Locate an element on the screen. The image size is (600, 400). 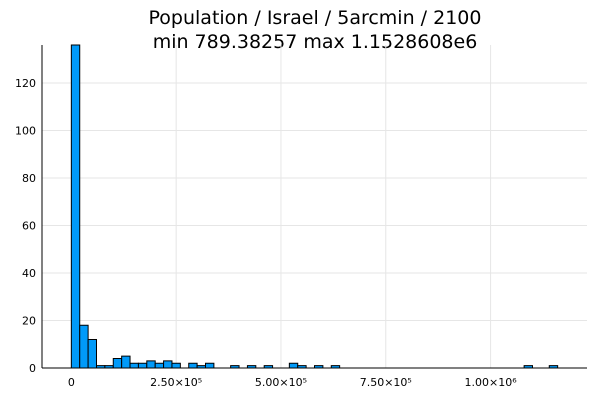
chart-title: Population / Israel / 5arcmin / 2100 is located at coordinates (315, 18).